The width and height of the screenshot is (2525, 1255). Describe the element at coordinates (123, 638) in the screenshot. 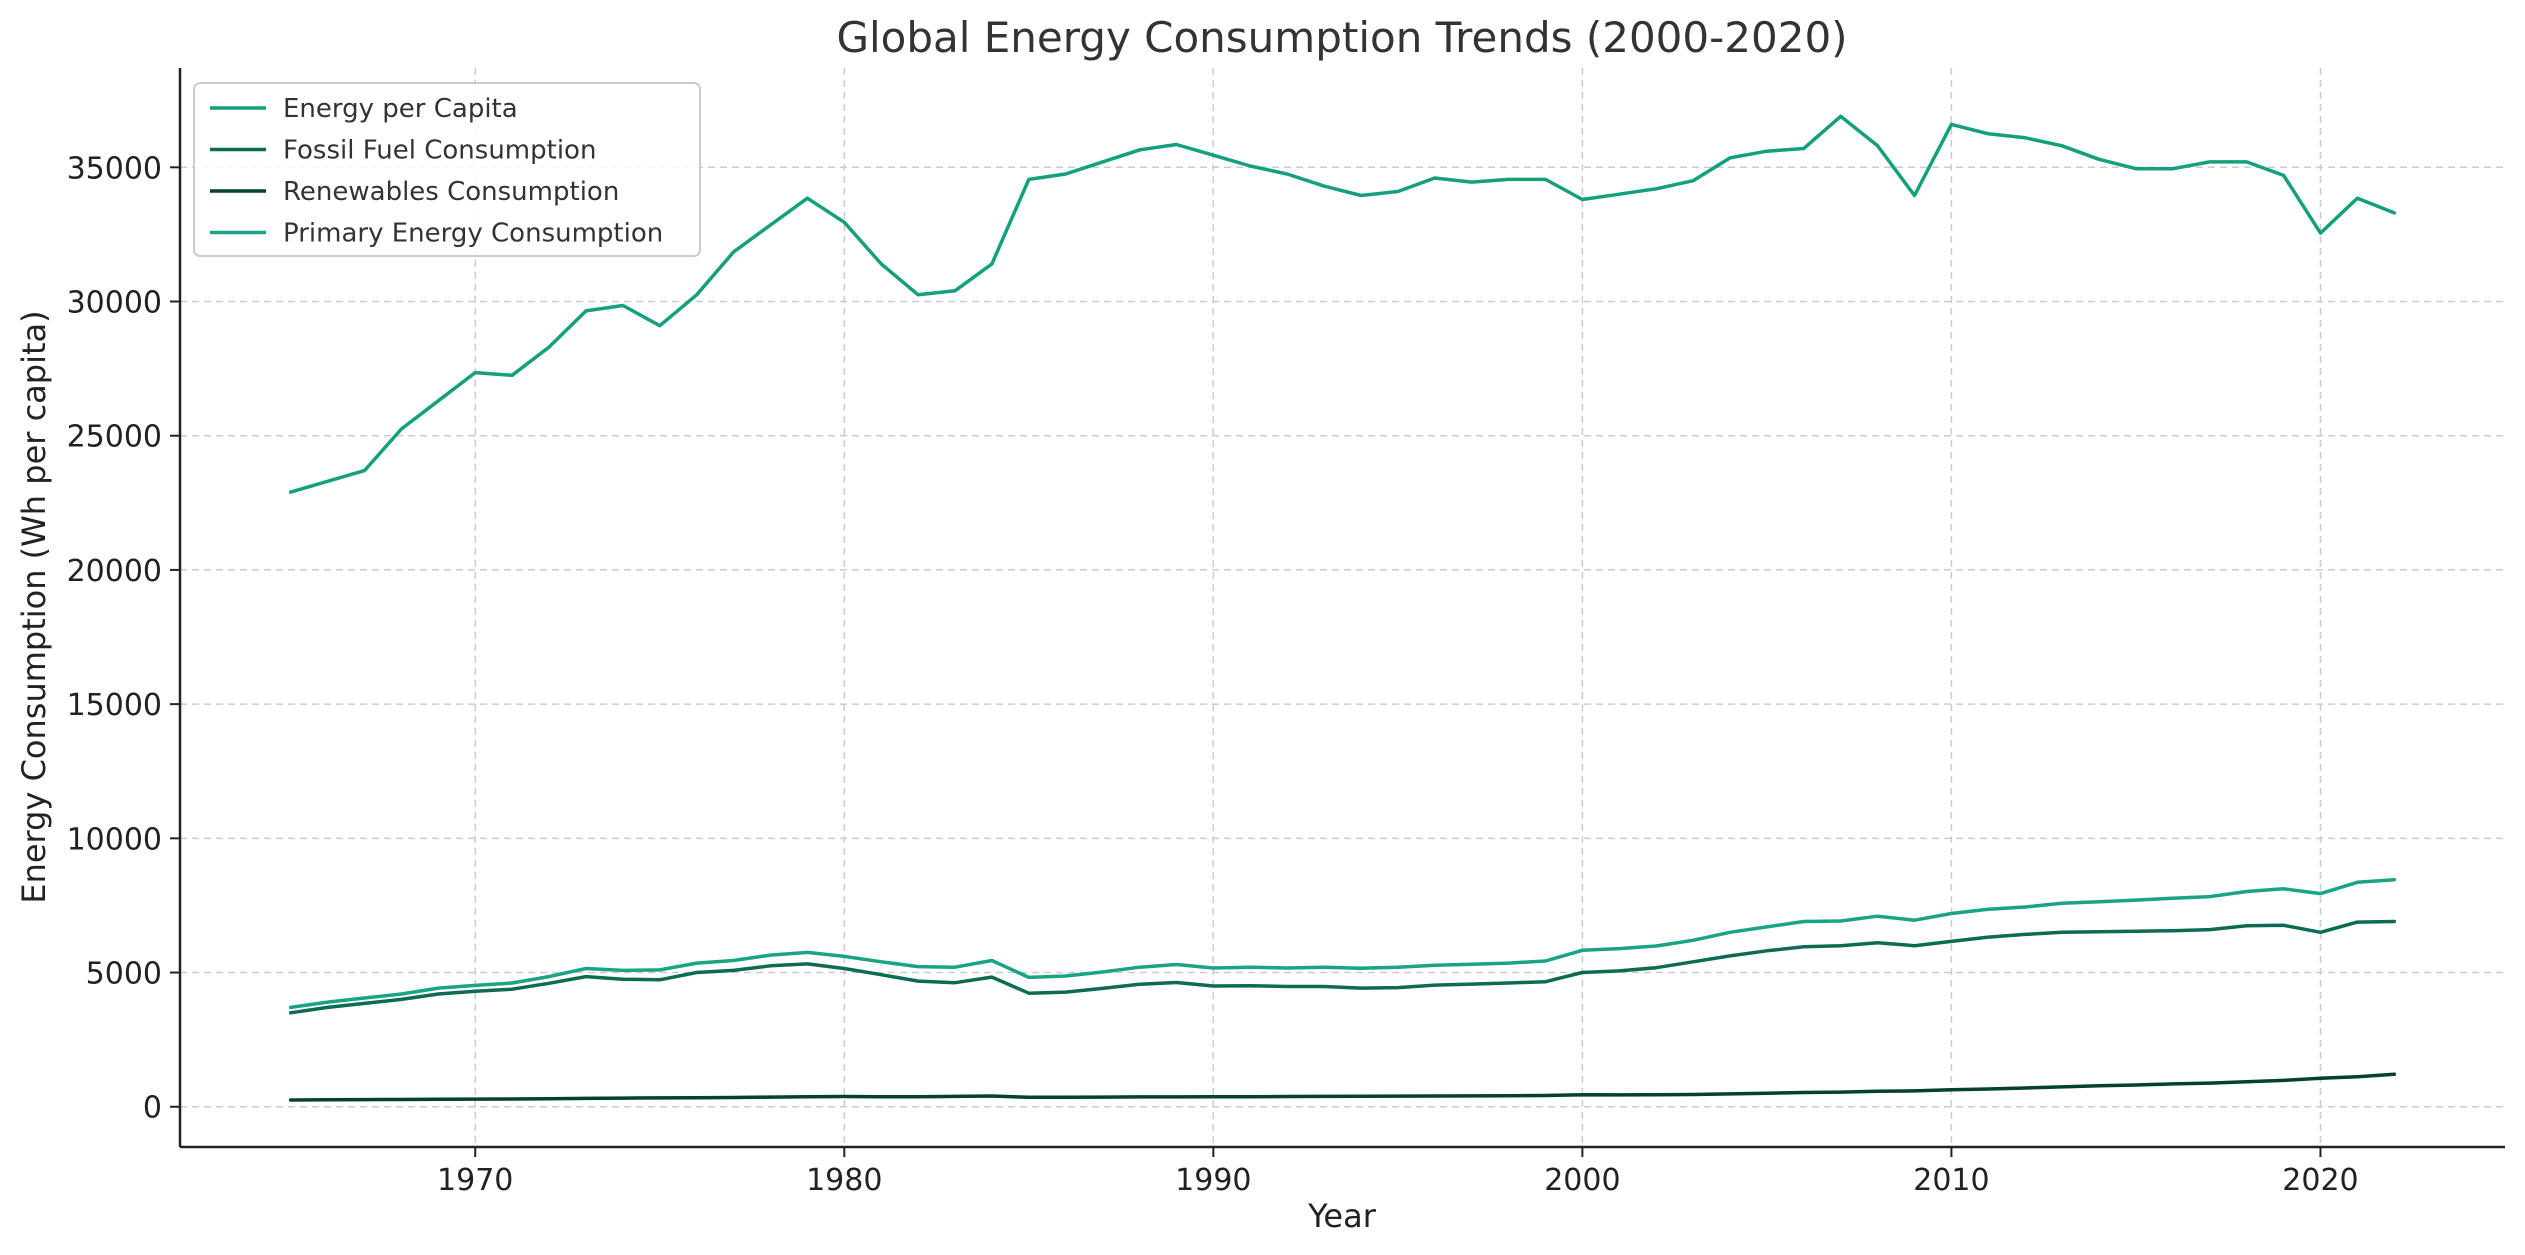

I see `y-ticks: 0 5000 10000 15000 20000 25000 30000 35000` at that location.